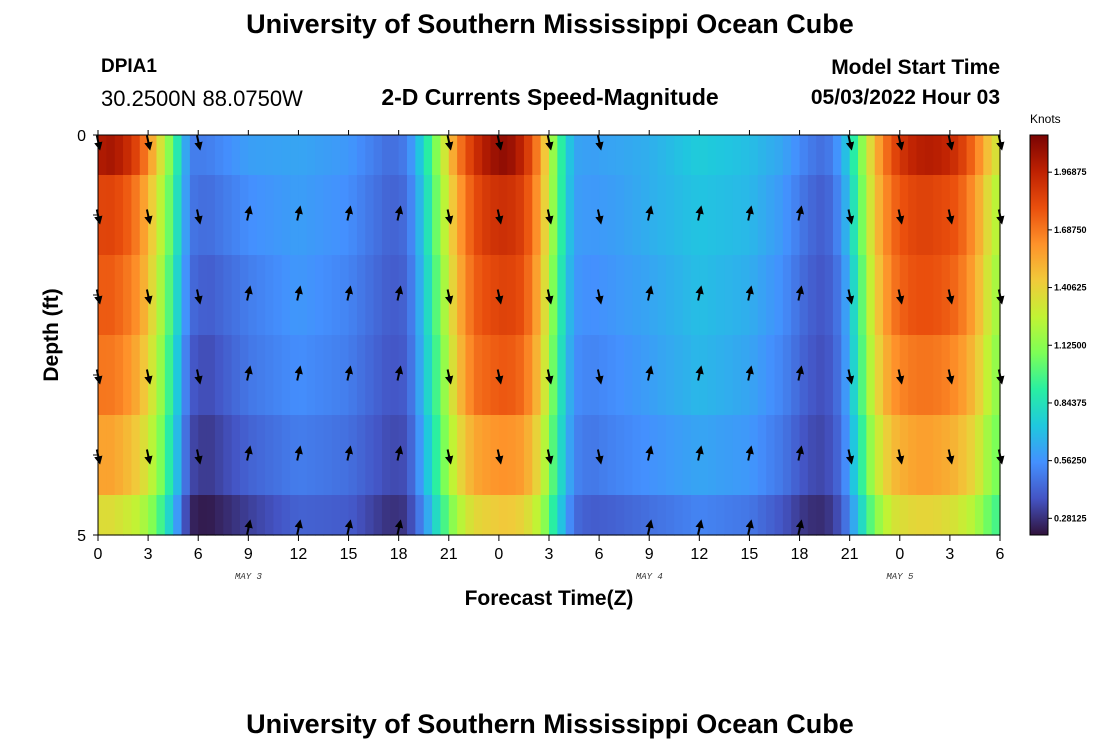  I want to click on x-tick-label: 18, so click(399, 554).